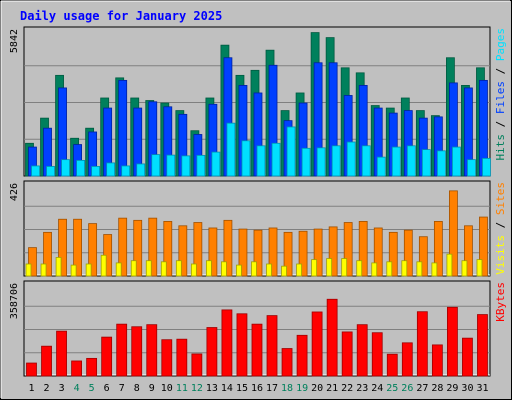  Describe the element at coordinates (467, 388) in the screenshot. I see `x-tick-label-day-30: 30` at that location.